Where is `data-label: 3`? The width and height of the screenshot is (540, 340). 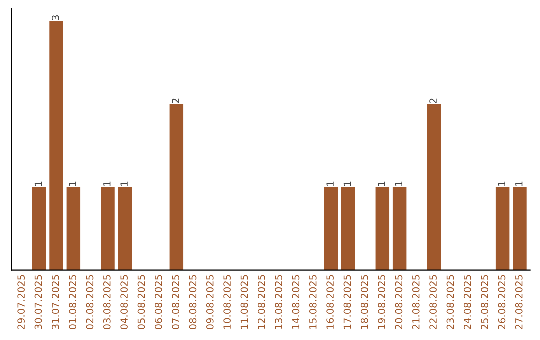
data-label: 3 is located at coordinates (56, 18).